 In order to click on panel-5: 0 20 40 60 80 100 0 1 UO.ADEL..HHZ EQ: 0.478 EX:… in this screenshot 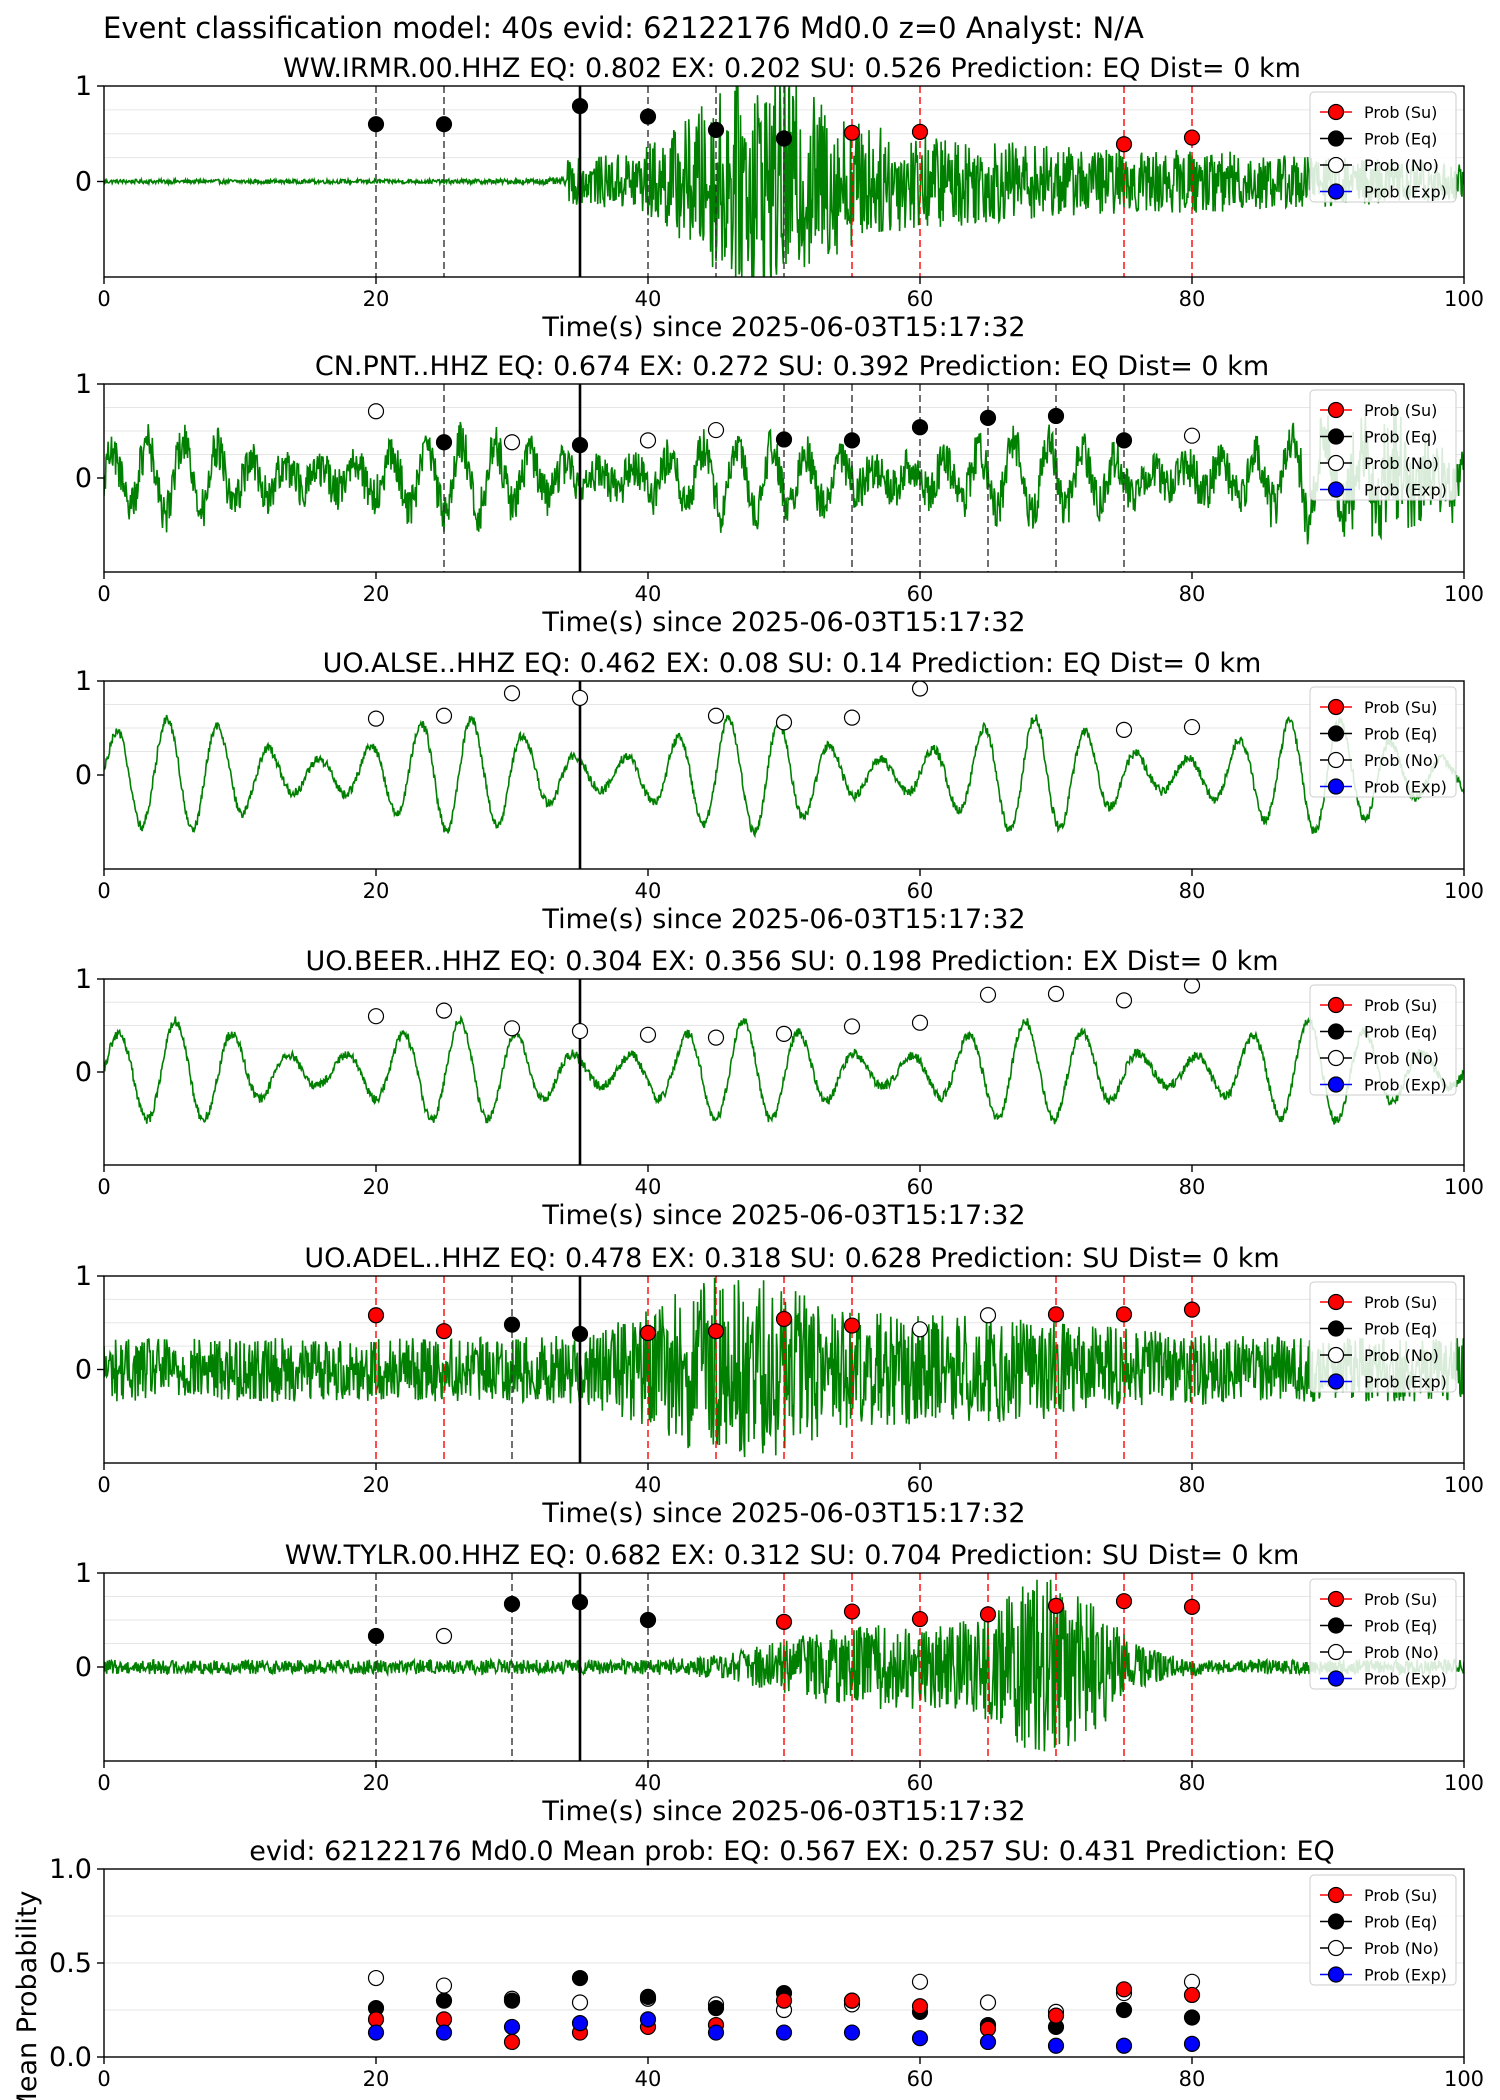, I will do `click(779, 1386)`.